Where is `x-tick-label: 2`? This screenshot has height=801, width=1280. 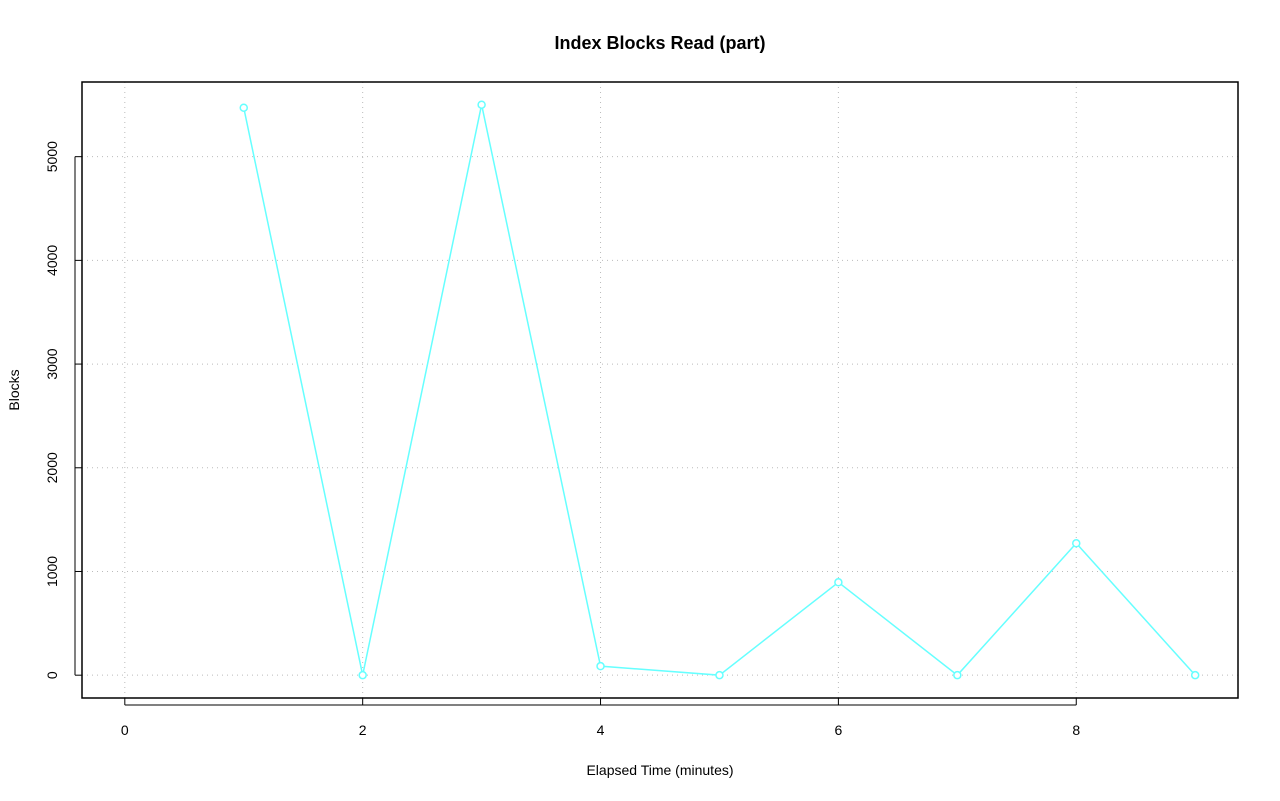 x-tick-label: 2 is located at coordinates (363, 730).